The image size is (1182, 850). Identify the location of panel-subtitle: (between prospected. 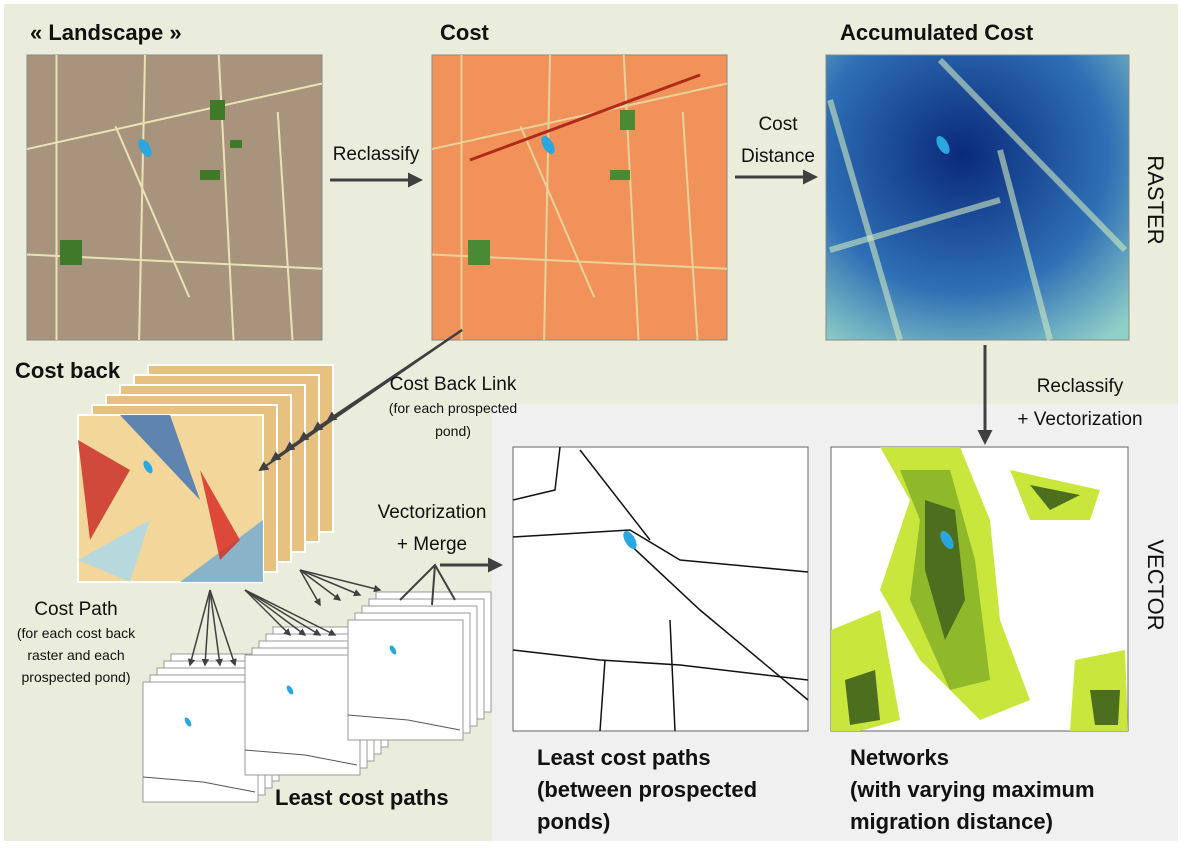
(647, 789).